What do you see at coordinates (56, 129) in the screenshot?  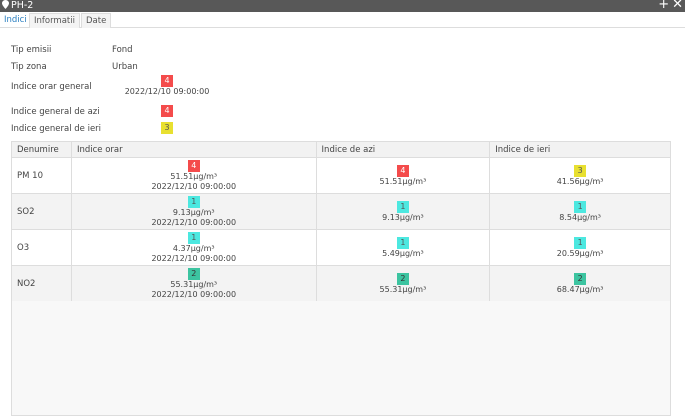 I see `indice-ieri-label: Indice general de ieri` at bounding box center [56, 129].